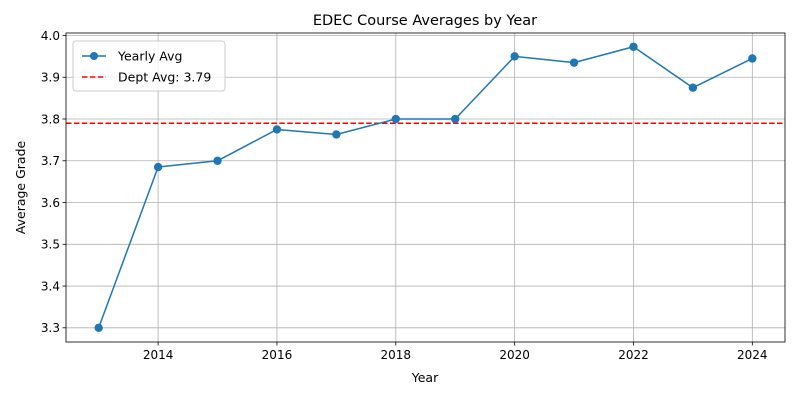 Image resolution: width=800 pixels, height=400 pixels. I want to click on y-tick-label: 4.0, so click(50, 36).